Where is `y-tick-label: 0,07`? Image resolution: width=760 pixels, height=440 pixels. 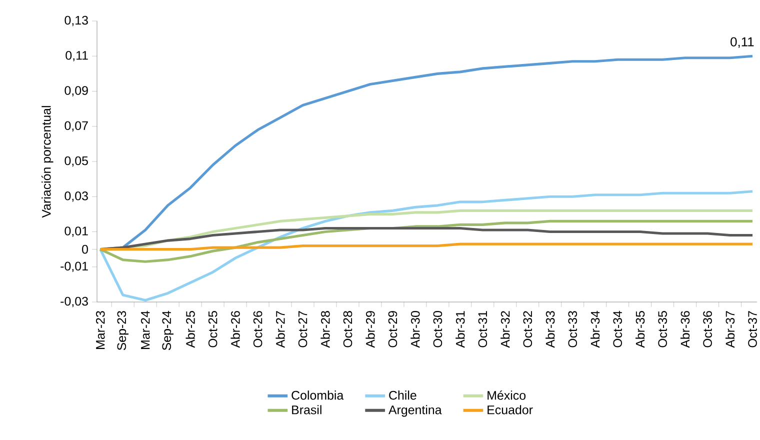
y-tick-label: 0,07 is located at coordinates (76, 126).